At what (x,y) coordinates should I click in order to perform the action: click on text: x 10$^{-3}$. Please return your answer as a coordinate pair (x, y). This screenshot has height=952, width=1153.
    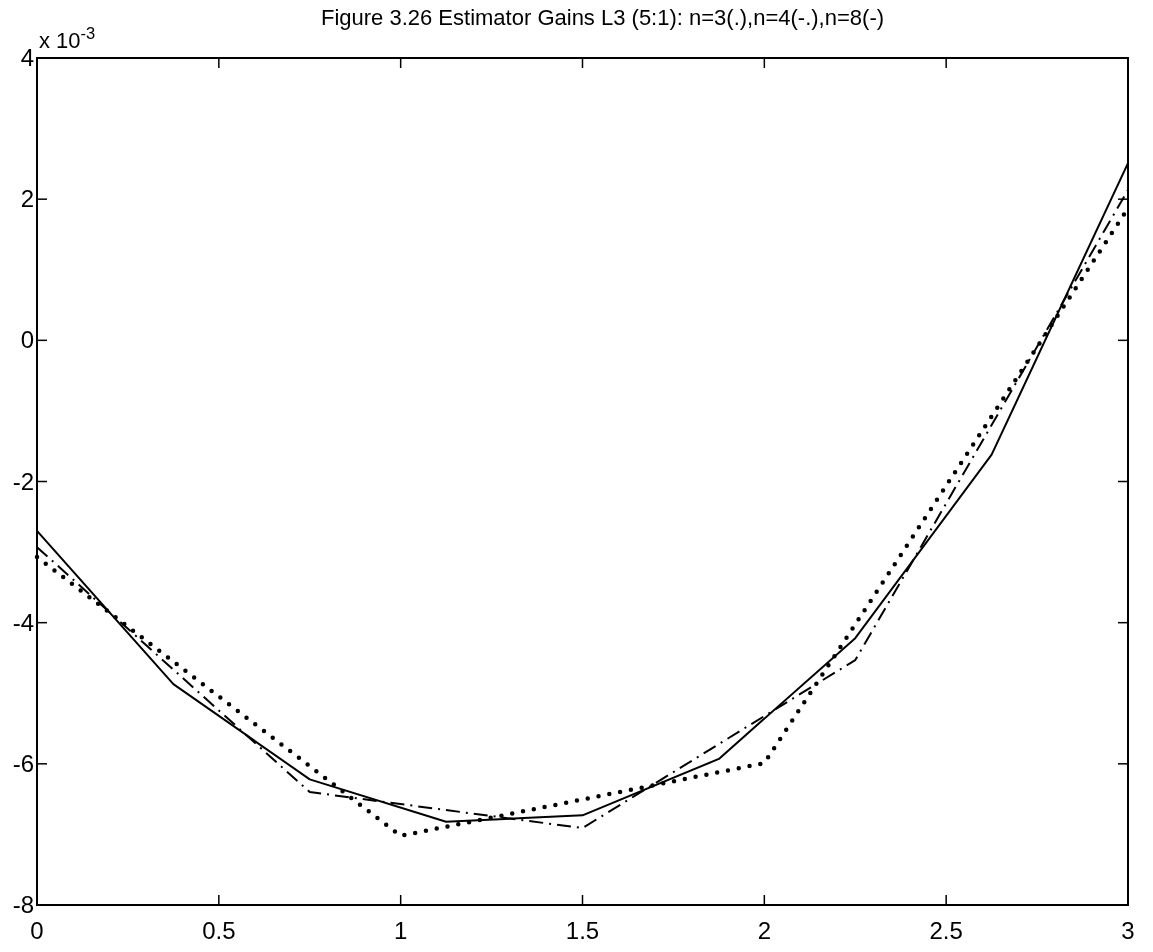
    Looking at the image, I should click on (67, 38).